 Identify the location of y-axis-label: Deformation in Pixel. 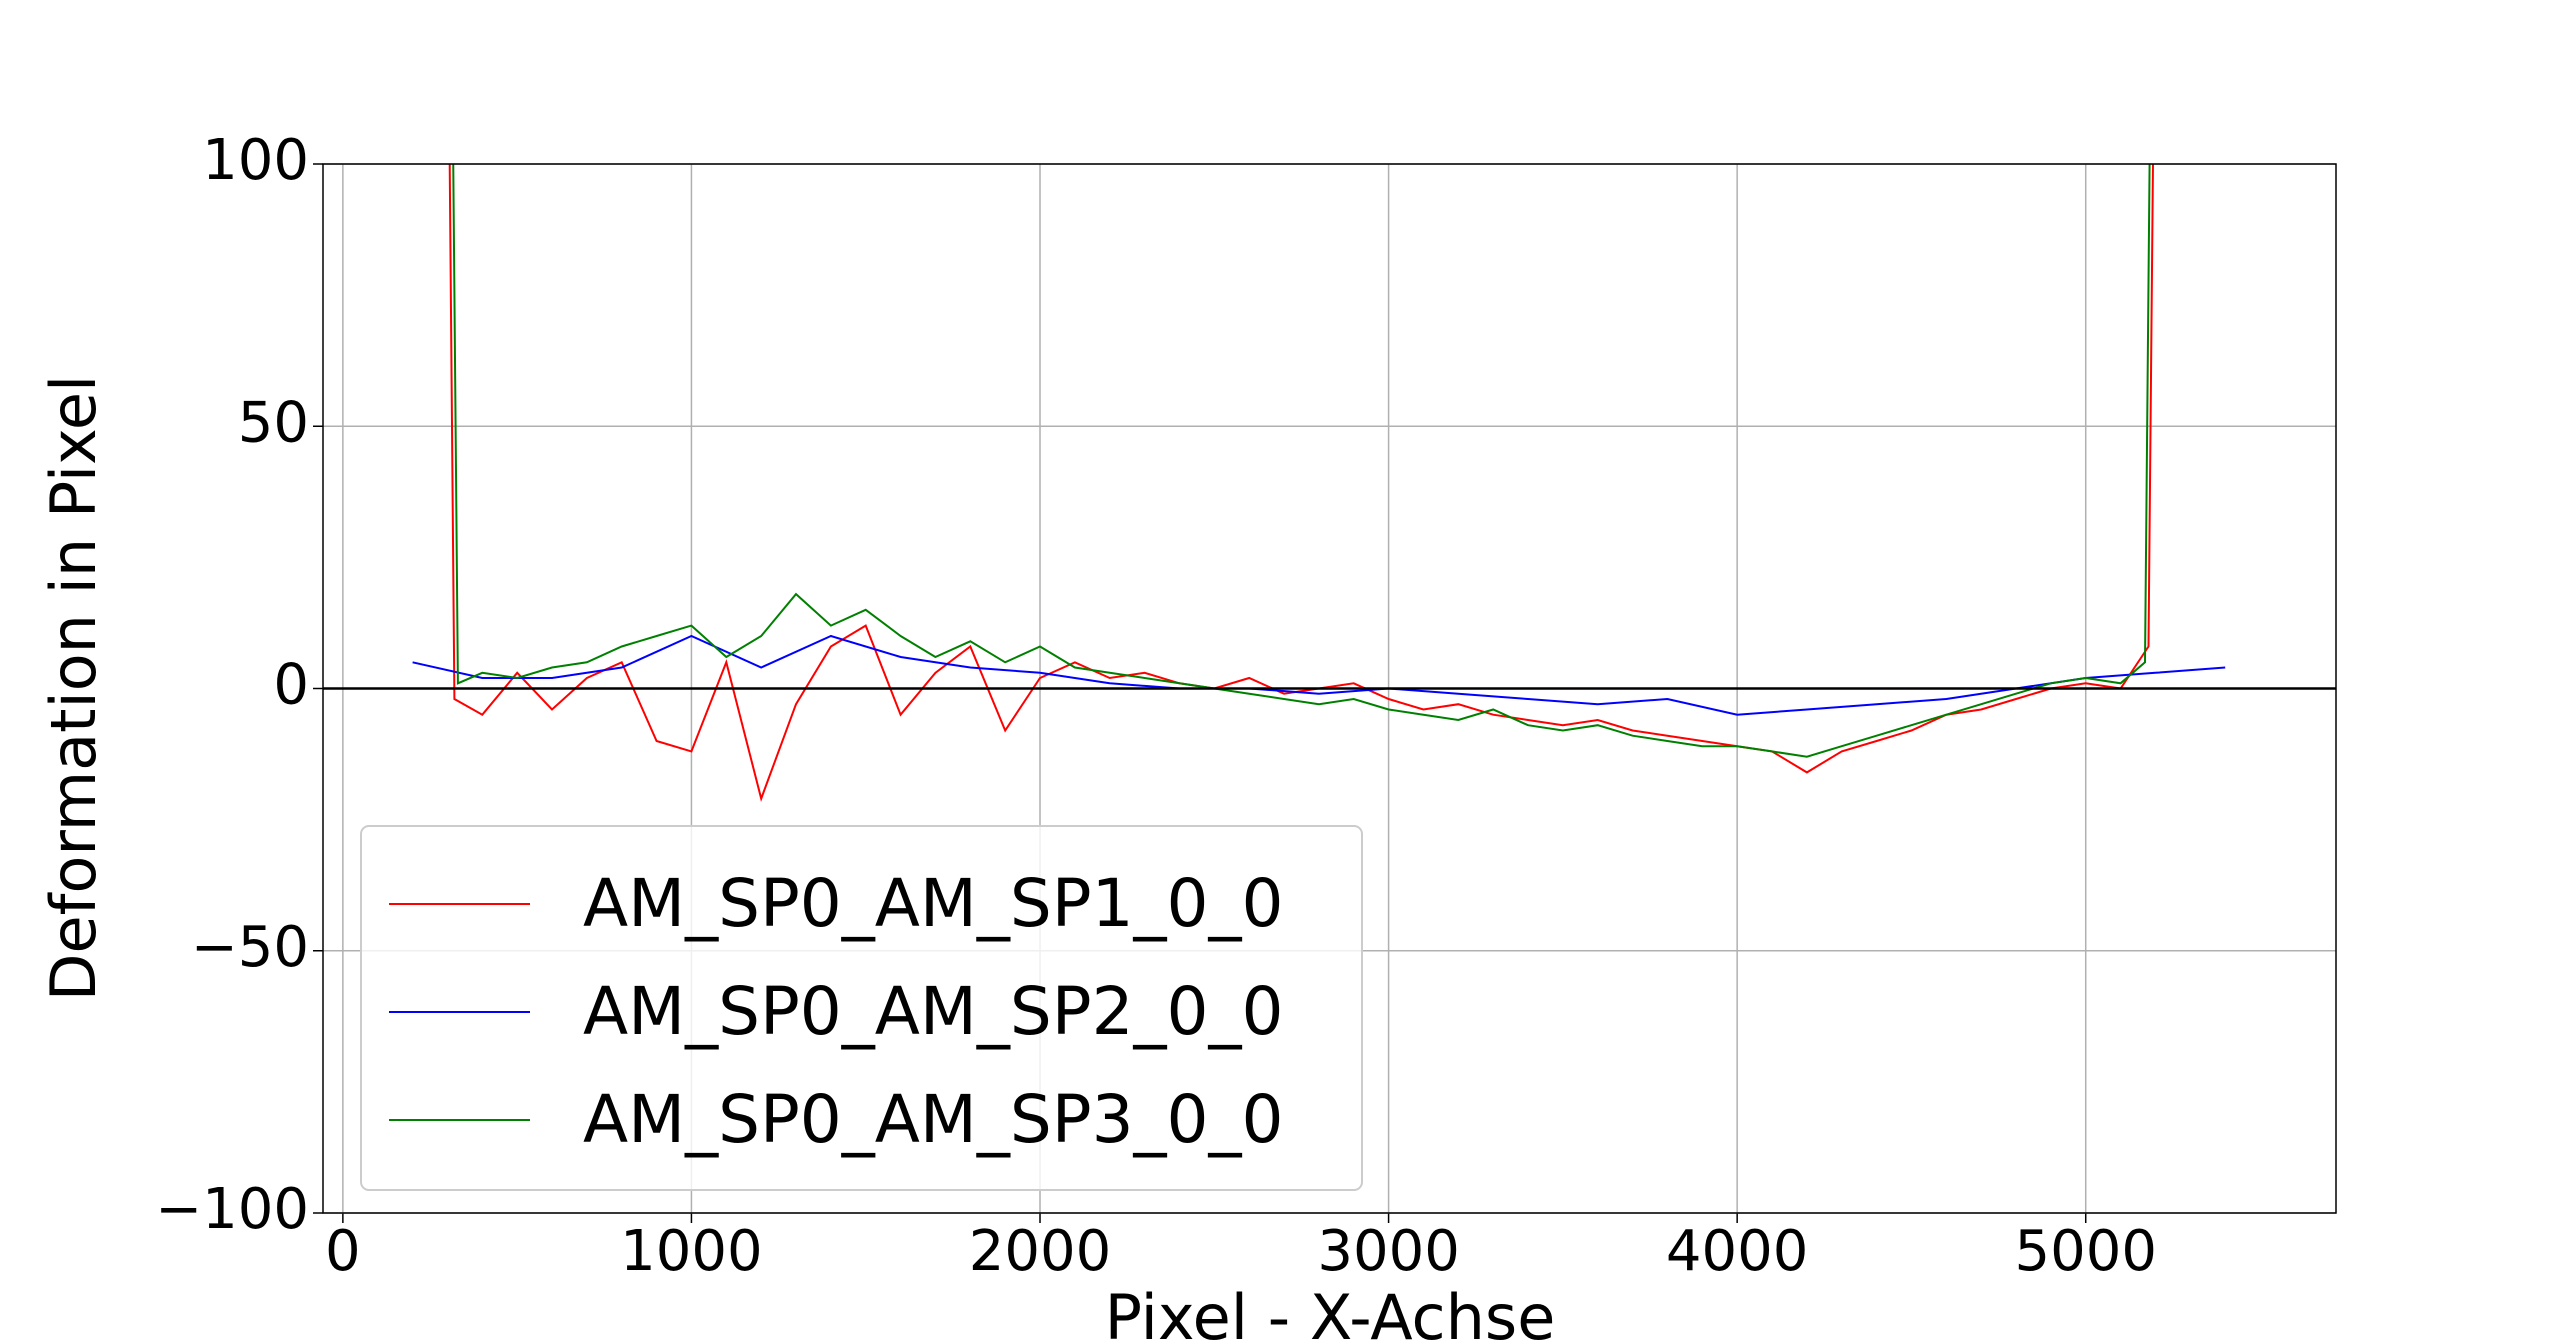
(73, 688).